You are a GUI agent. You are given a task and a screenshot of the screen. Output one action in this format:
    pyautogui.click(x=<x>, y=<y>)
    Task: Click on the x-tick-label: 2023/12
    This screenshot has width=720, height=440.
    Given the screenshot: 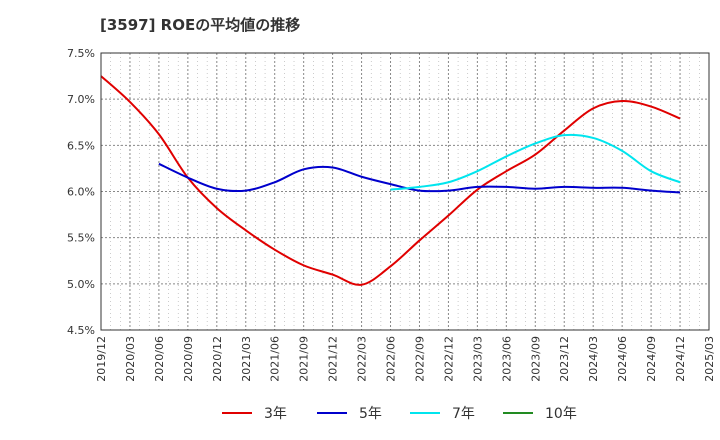 What is the action you would take?
    pyautogui.click(x=564, y=359)
    